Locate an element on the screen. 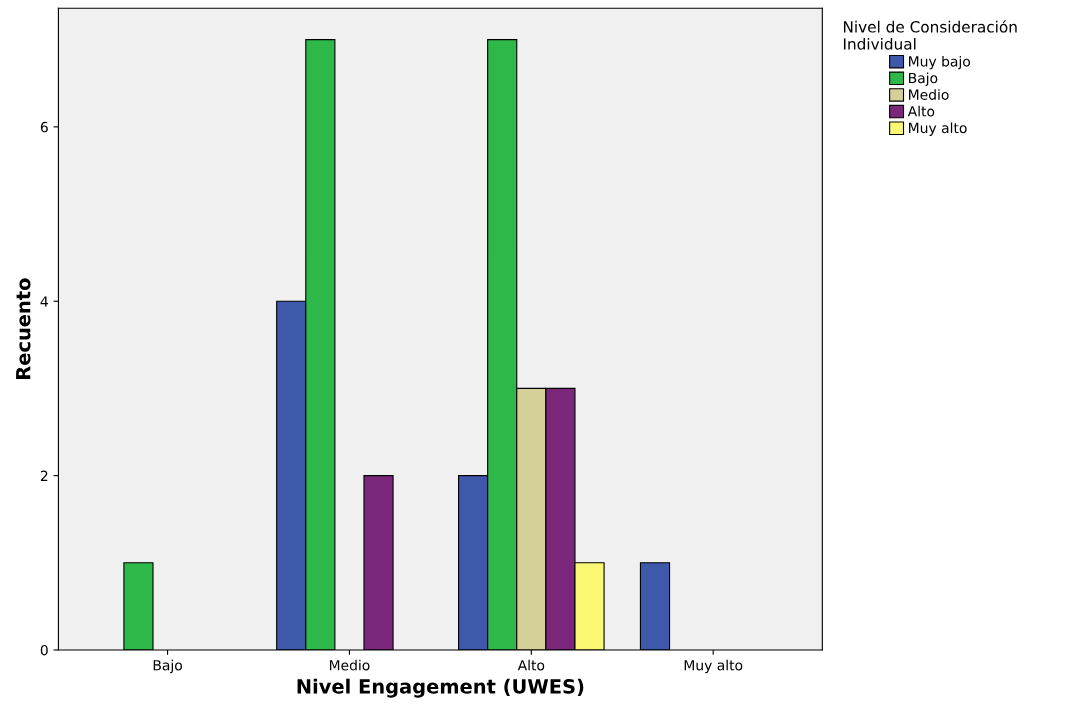 The width and height of the screenshot is (1082, 721). legend-title: Nivel de Consideración Individual is located at coordinates (930, 35).